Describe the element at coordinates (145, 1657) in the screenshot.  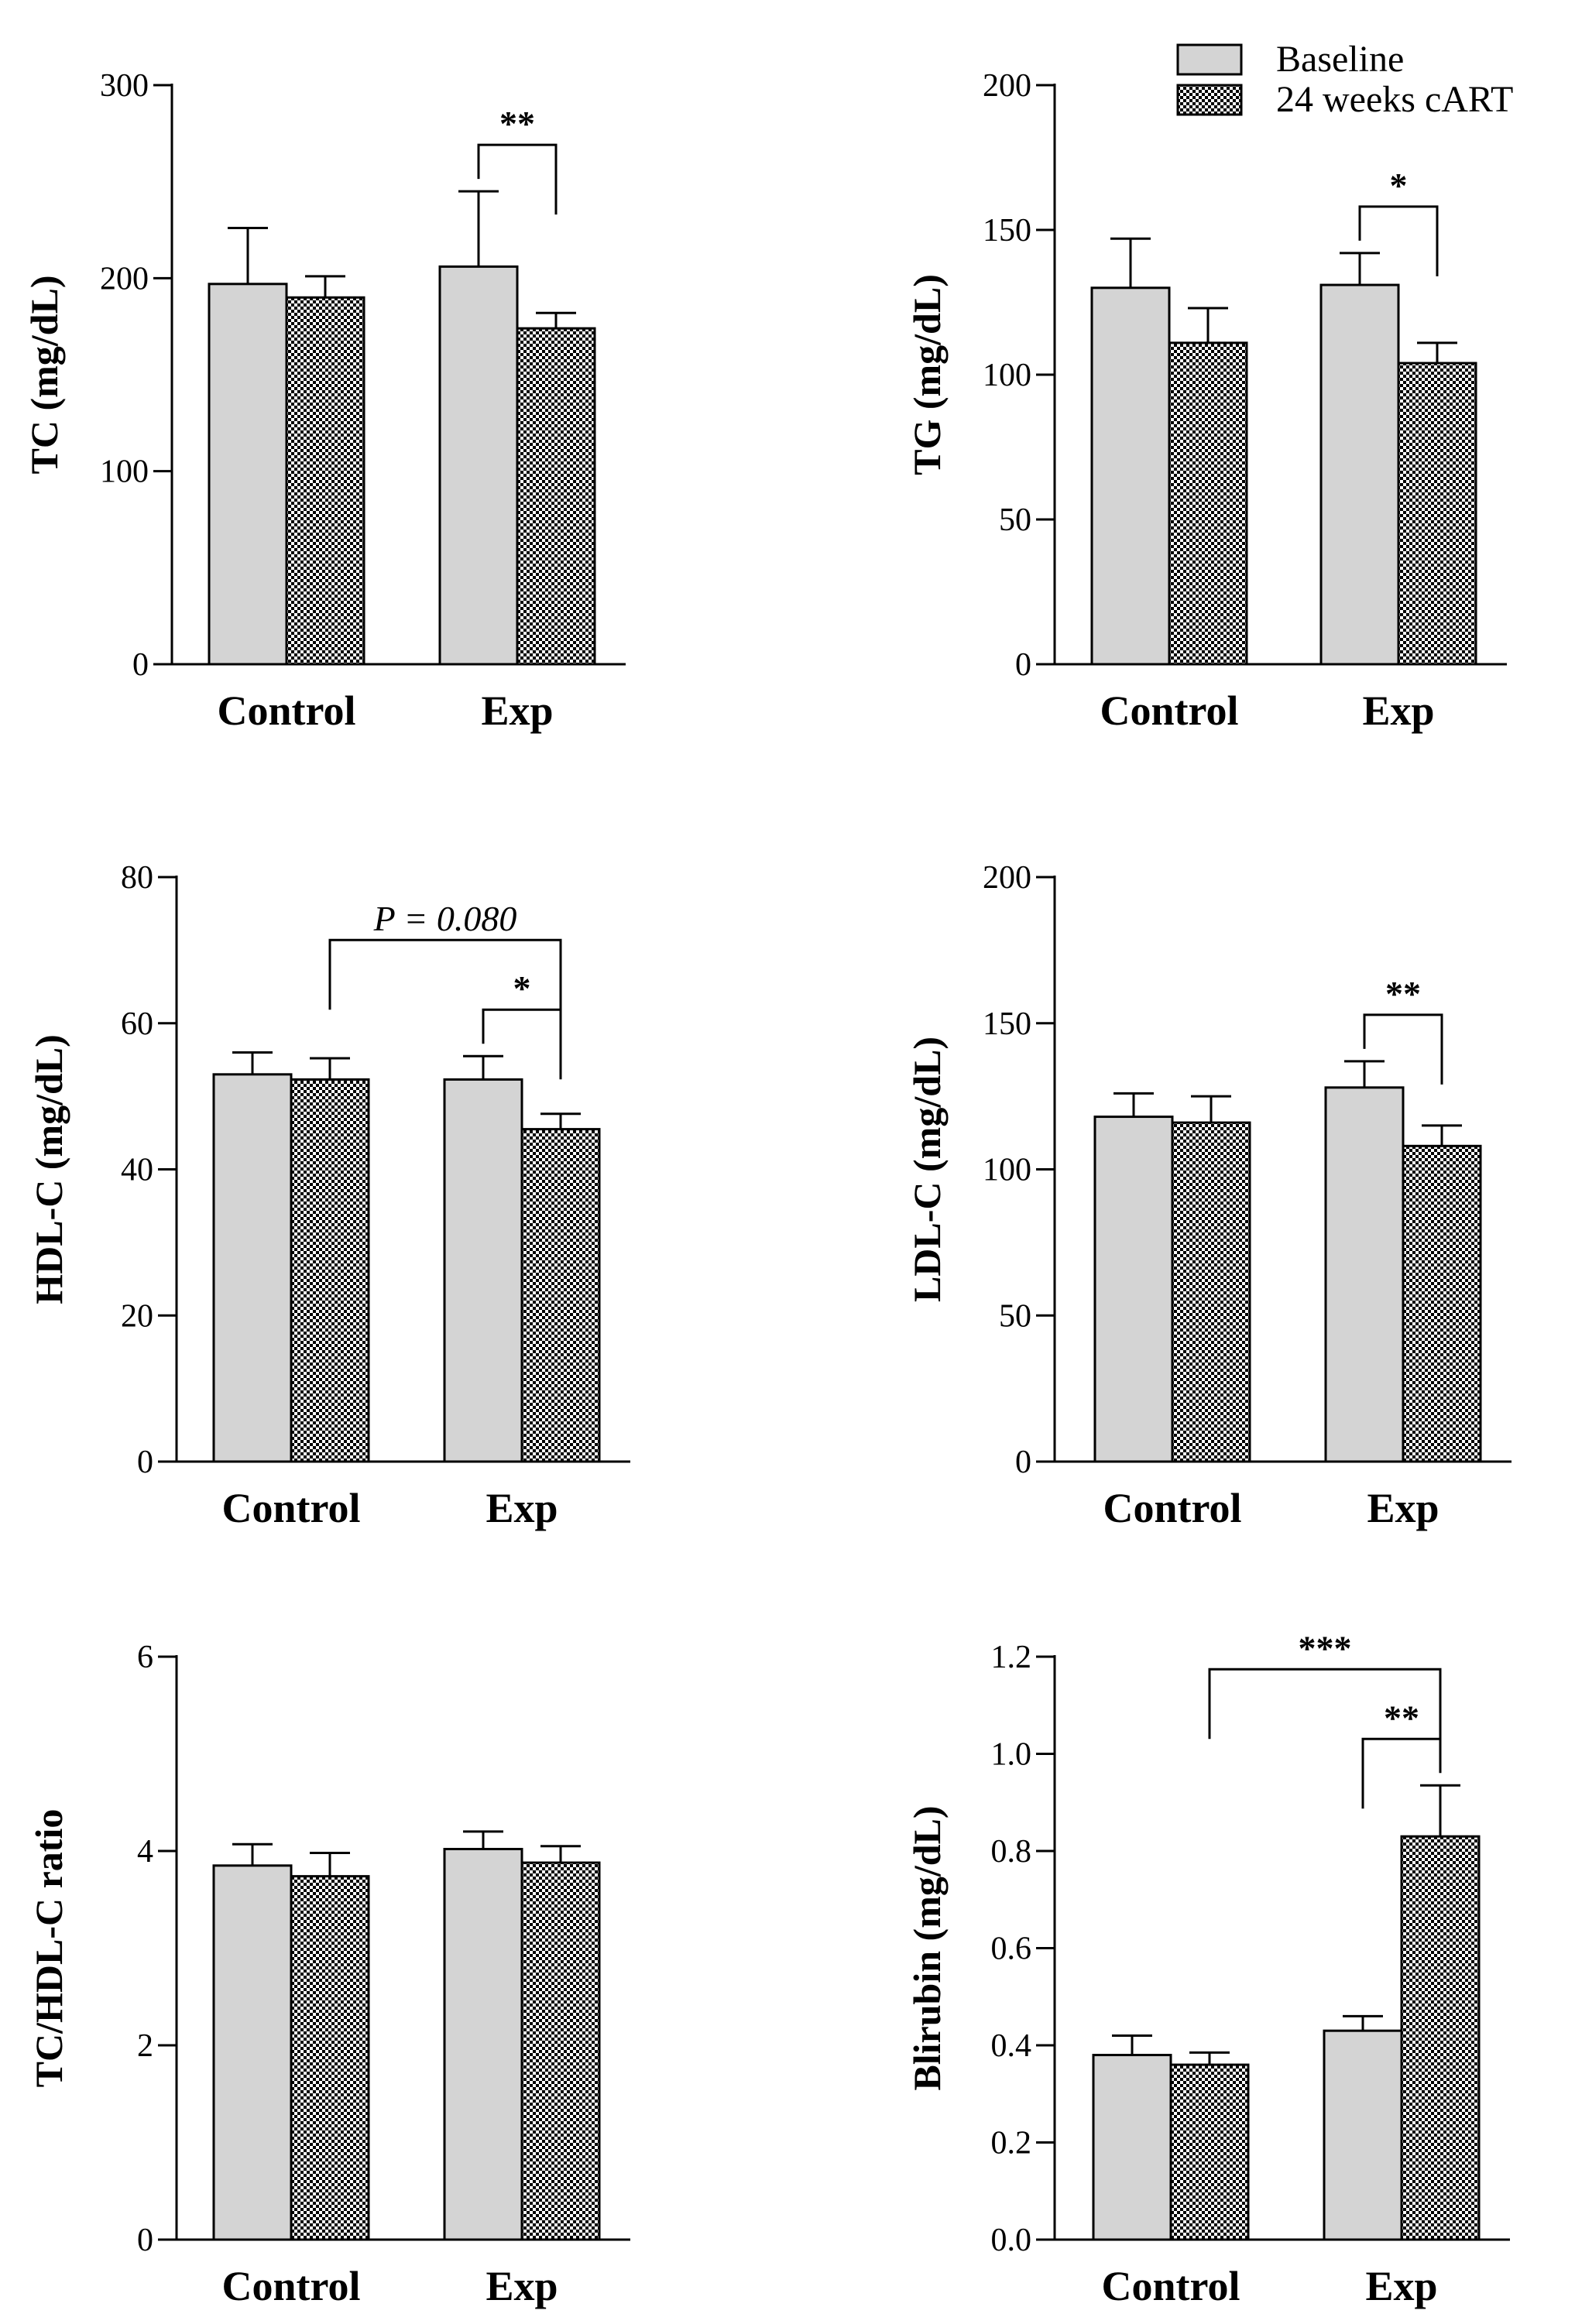
I see `y-tick-label: 6` at that location.